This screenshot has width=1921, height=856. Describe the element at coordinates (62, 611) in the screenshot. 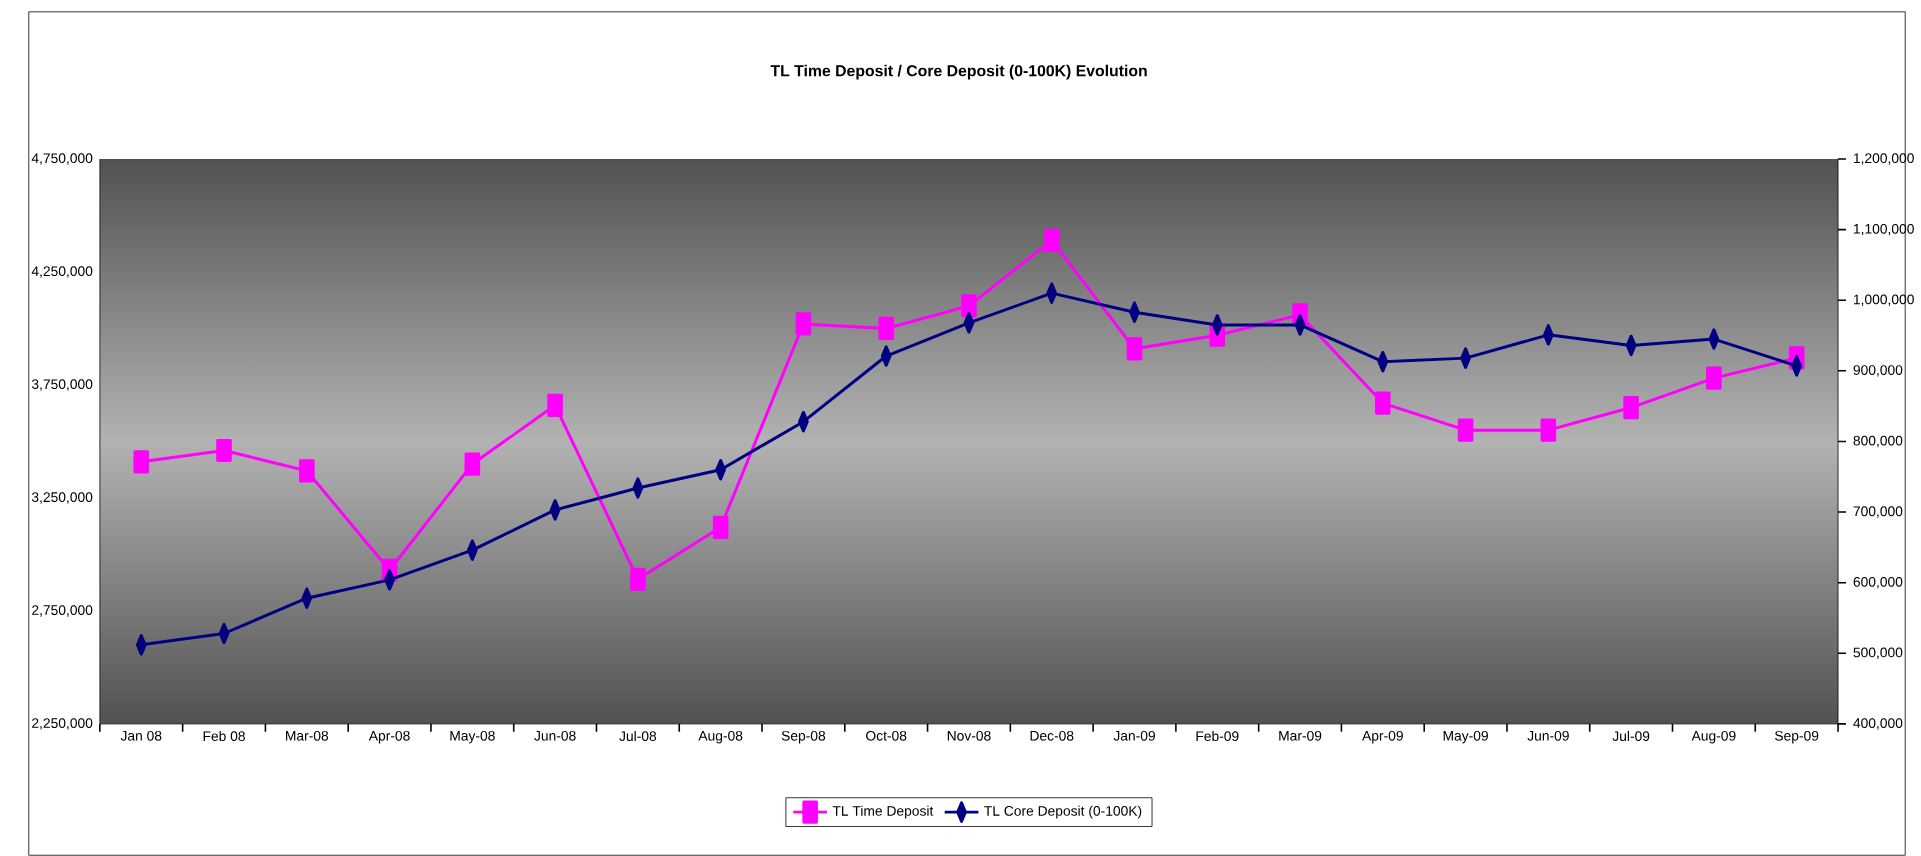

I see `y-tick-label: 2,750,000` at that location.